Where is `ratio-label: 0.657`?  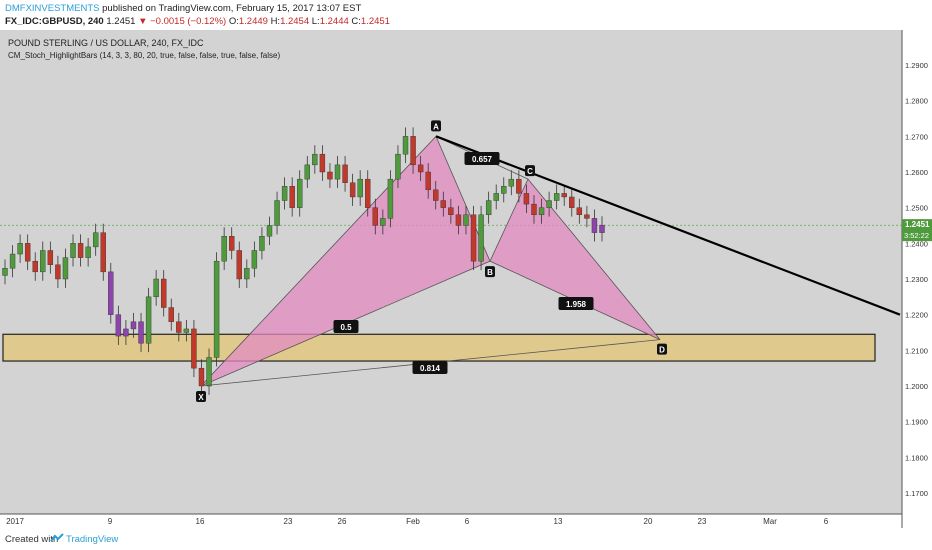
ratio-label: 0.657 is located at coordinates (482, 159).